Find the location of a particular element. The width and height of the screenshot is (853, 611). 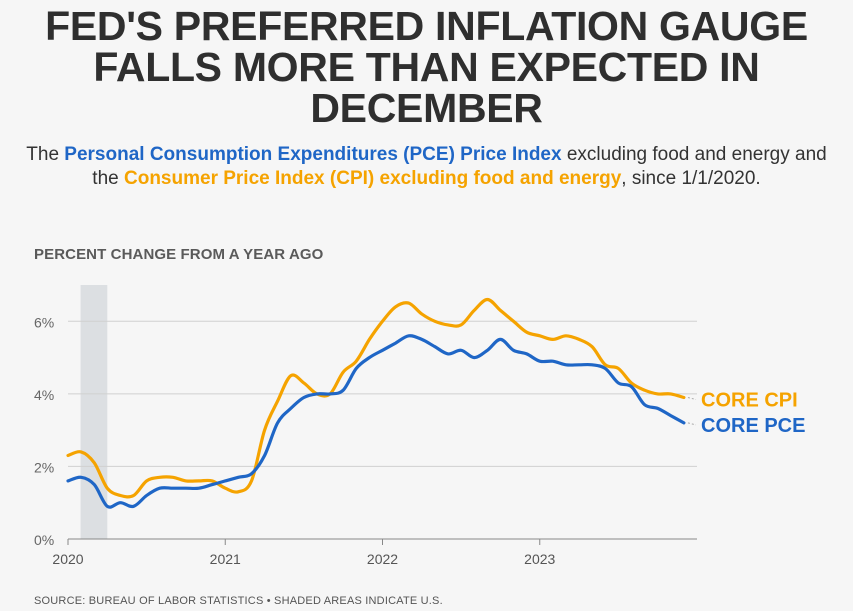

title-line-2: FALLS MORE THAN EXPECTED IN is located at coordinates (426, 67).